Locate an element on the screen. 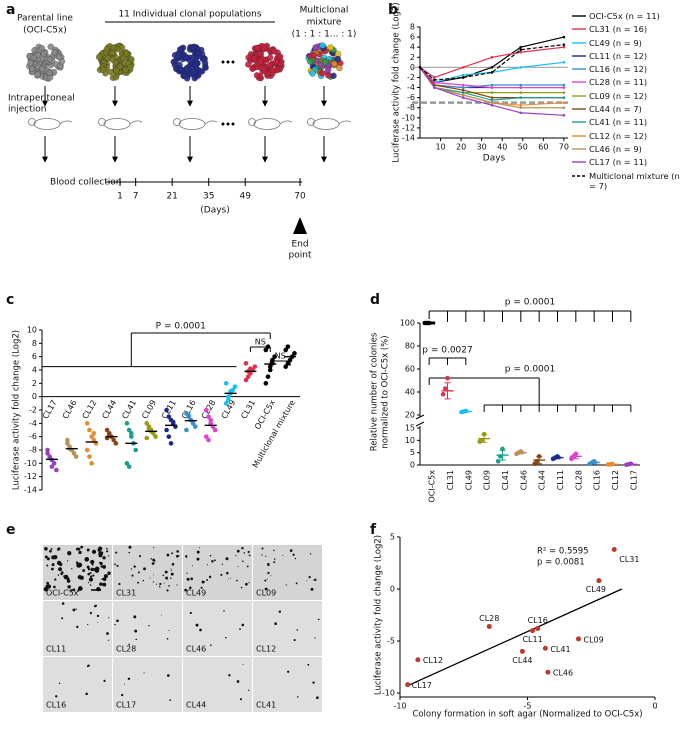  annotation: p = 0.0001 is located at coordinates (530, 303).